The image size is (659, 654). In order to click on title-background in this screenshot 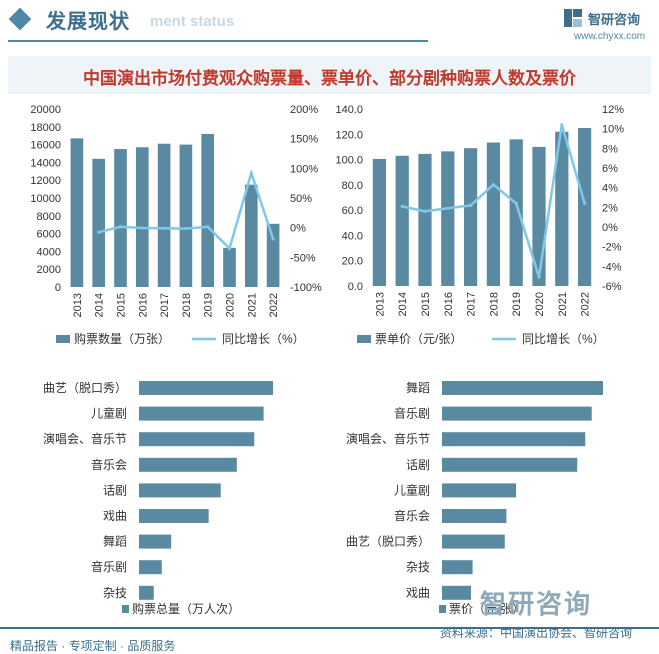, I will do `click(329, 75)`.